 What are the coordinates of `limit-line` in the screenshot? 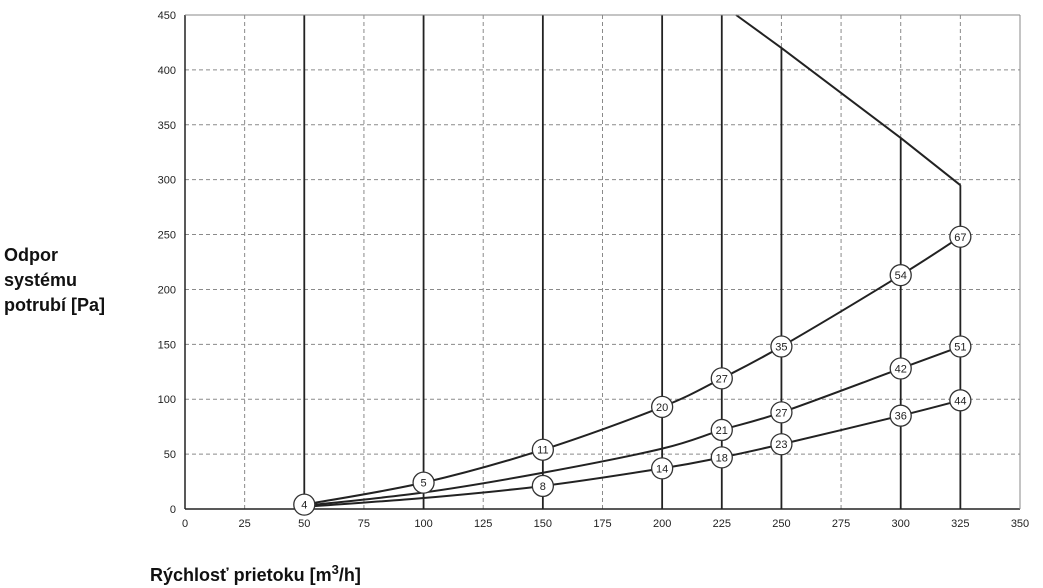 It's located at (848, 100).